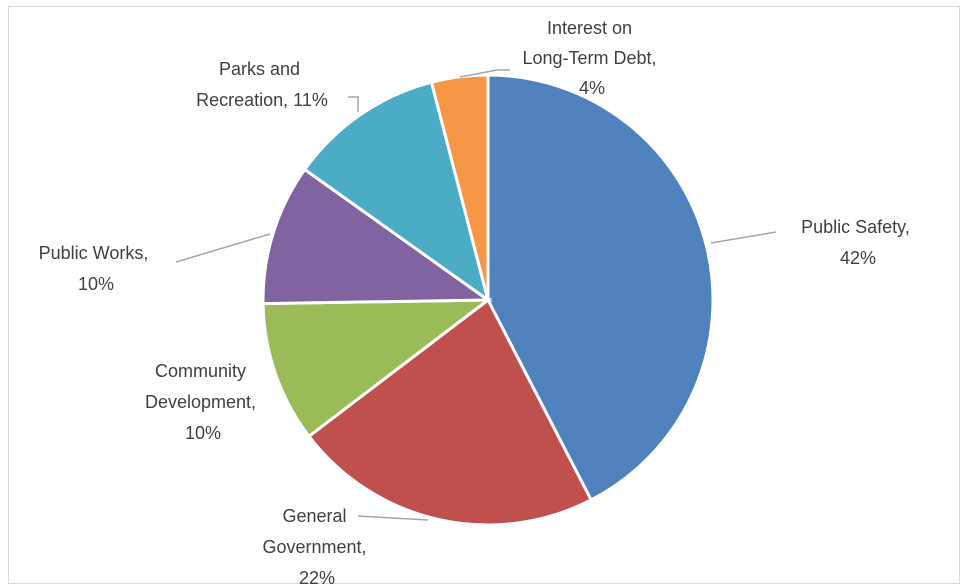 This screenshot has width=963, height=586. What do you see at coordinates (262, 84) in the screenshot?
I see `label-parks-and-recreation: Parks and Recreation, 11%` at bounding box center [262, 84].